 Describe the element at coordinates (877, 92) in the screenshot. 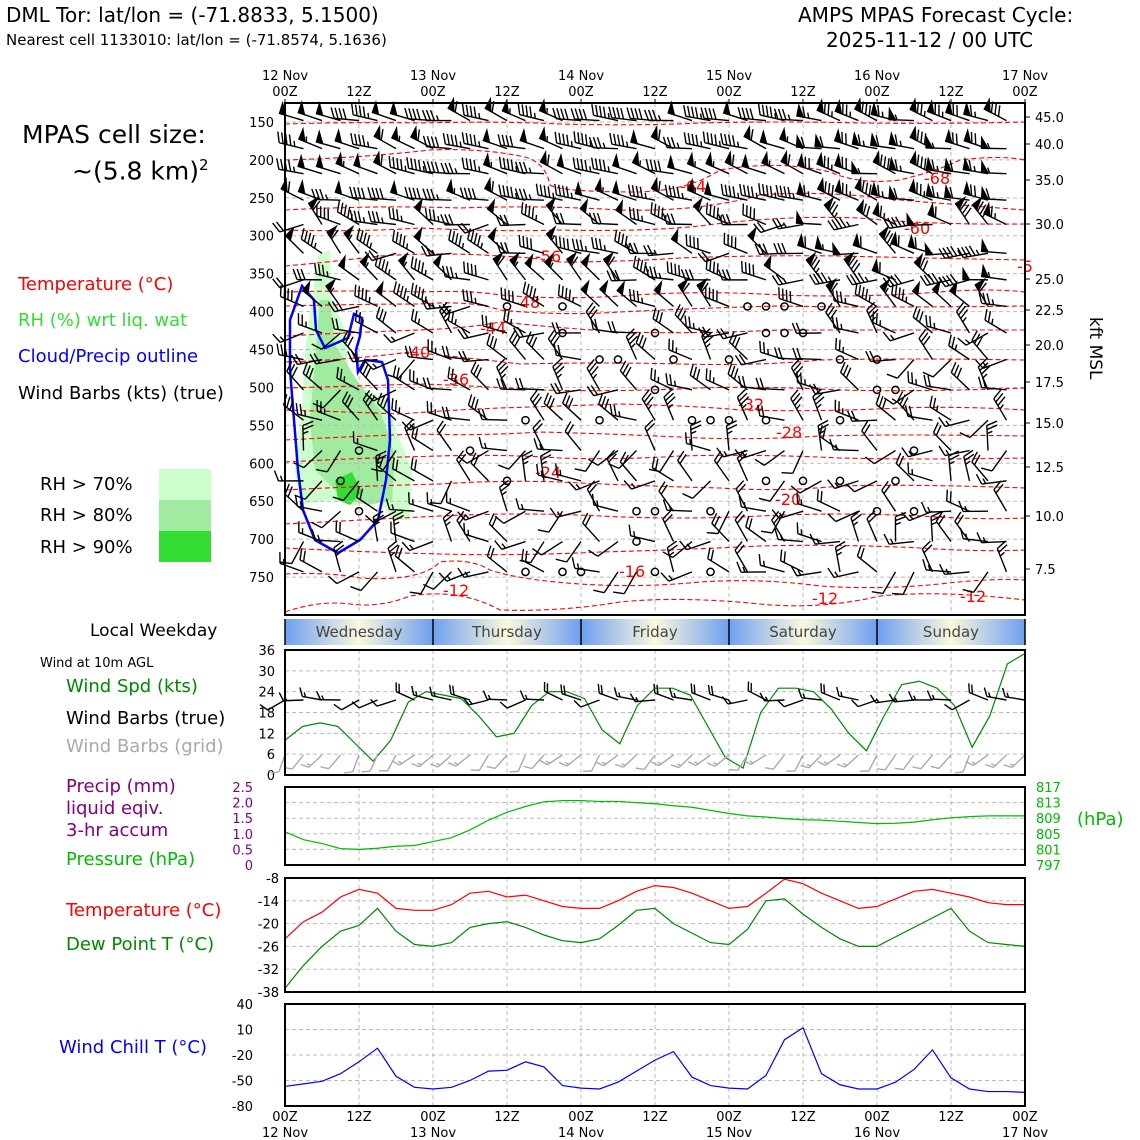

I see `top-hour-label: 00Z` at that location.